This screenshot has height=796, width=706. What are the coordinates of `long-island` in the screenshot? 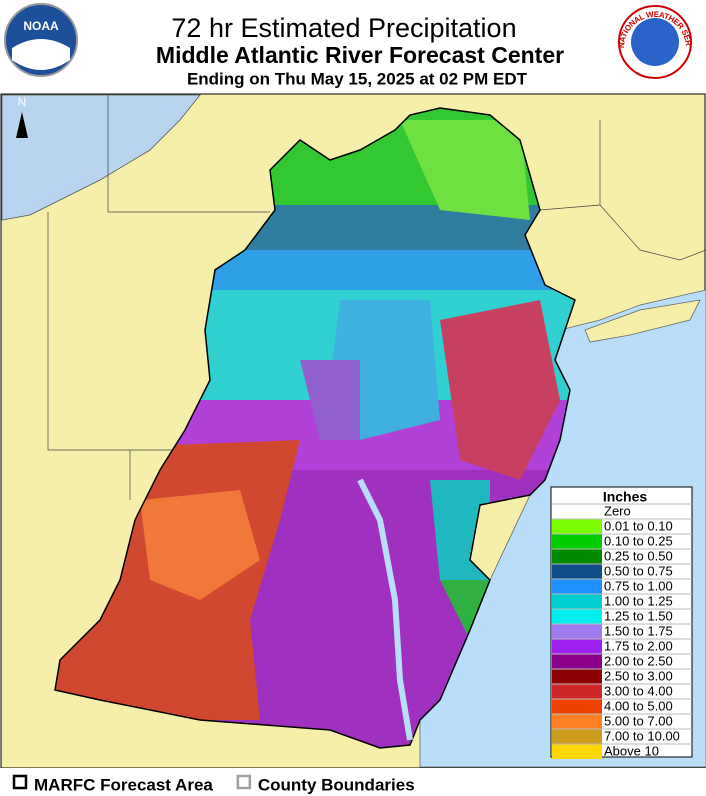 It's located at (642, 321).